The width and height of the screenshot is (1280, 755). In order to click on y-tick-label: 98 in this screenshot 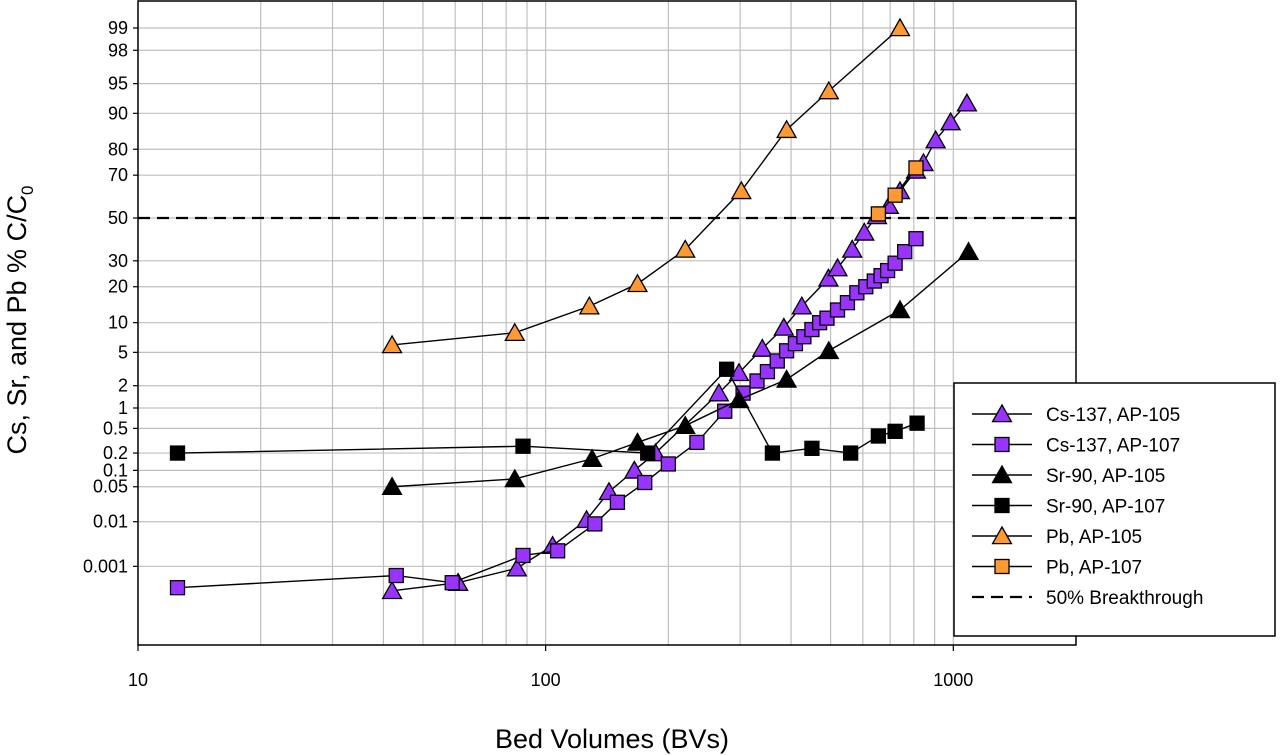, I will do `click(118, 50)`.